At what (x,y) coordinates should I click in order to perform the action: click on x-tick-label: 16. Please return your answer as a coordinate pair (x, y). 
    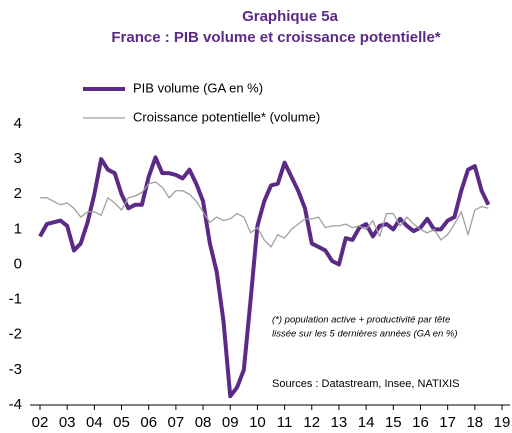
    Looking at the image, I should click on (420, 422).